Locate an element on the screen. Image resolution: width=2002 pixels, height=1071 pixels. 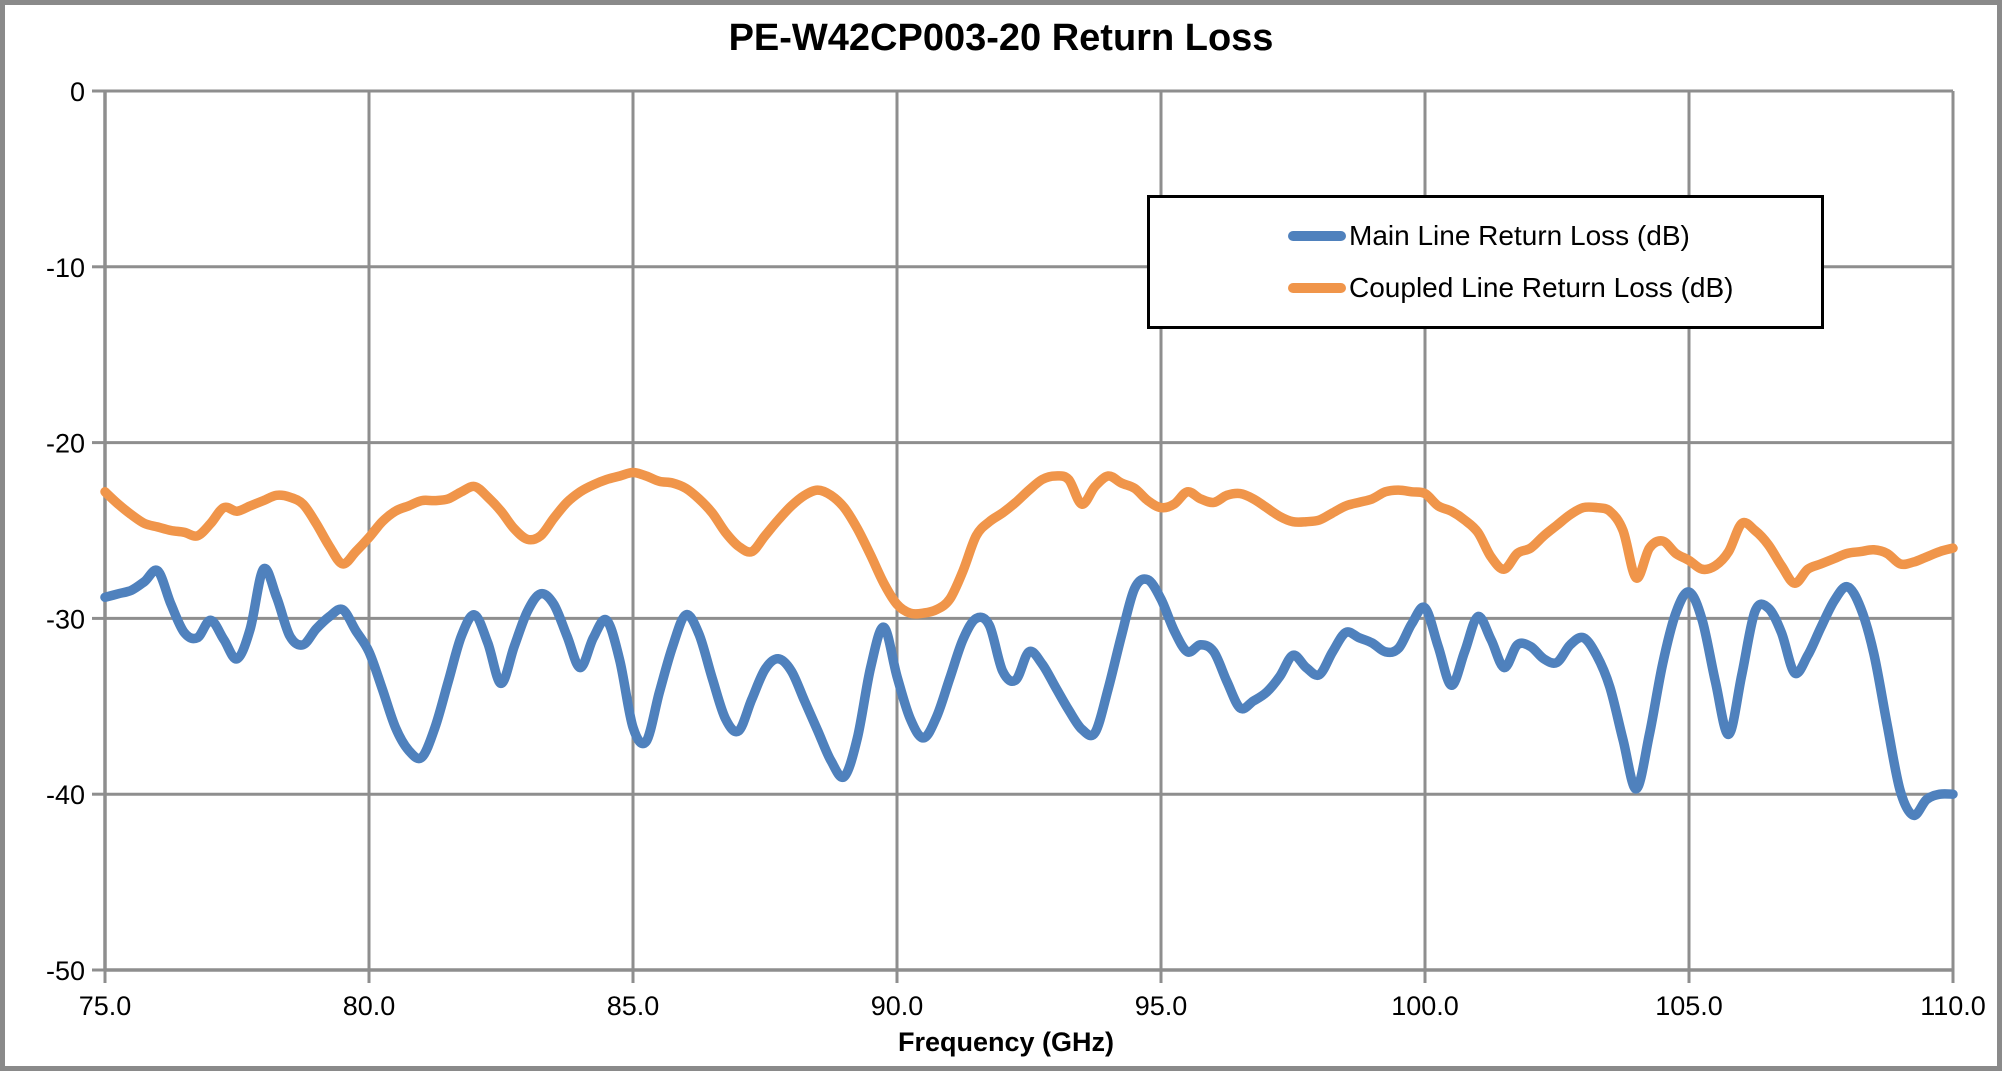
chart-title: PE-W42CP003-20 Return Loss is located at coordinates (1001, 38).